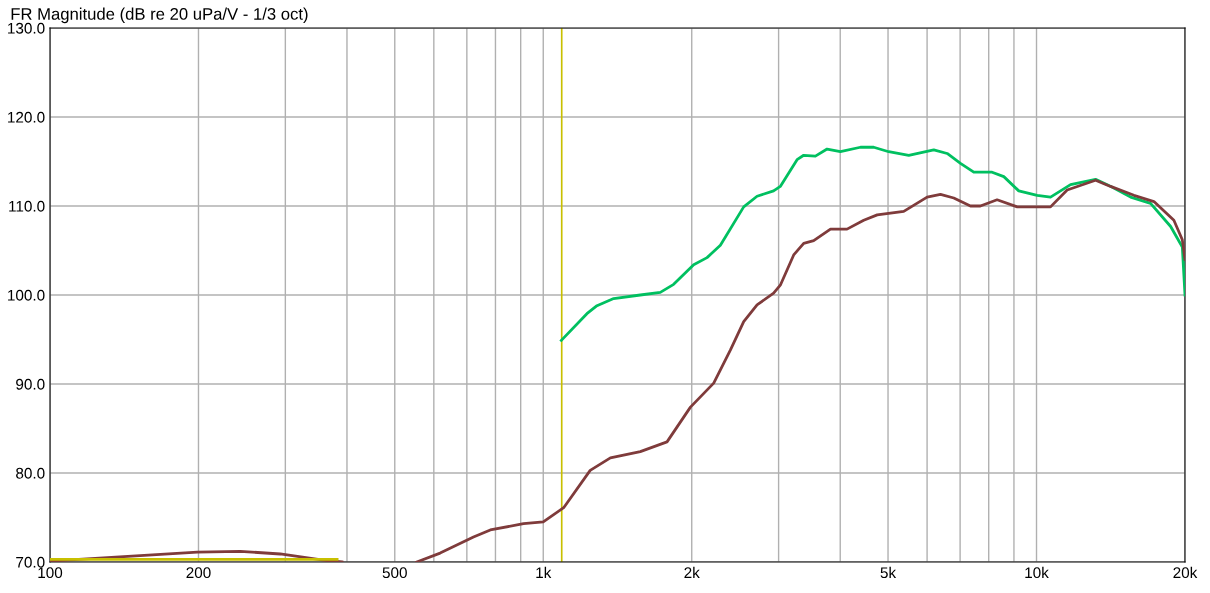 The image size is (1210, 593). Describe the element at coordinates (30, 384) in the screenshot. I see `y-tick-label: 90.0` at that location.